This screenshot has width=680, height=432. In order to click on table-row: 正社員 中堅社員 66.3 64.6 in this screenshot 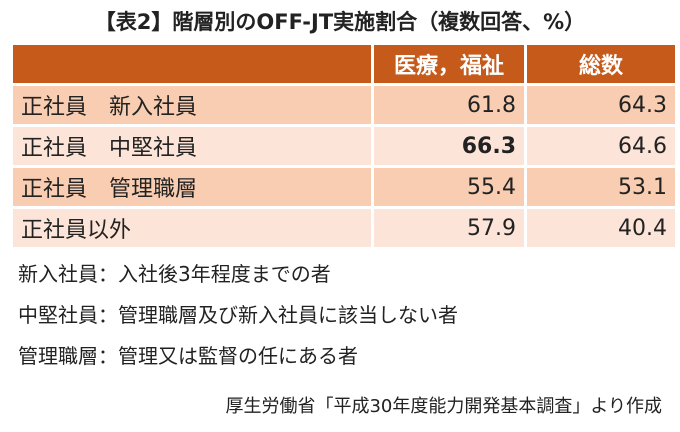, I will do `click(344, 146)`.